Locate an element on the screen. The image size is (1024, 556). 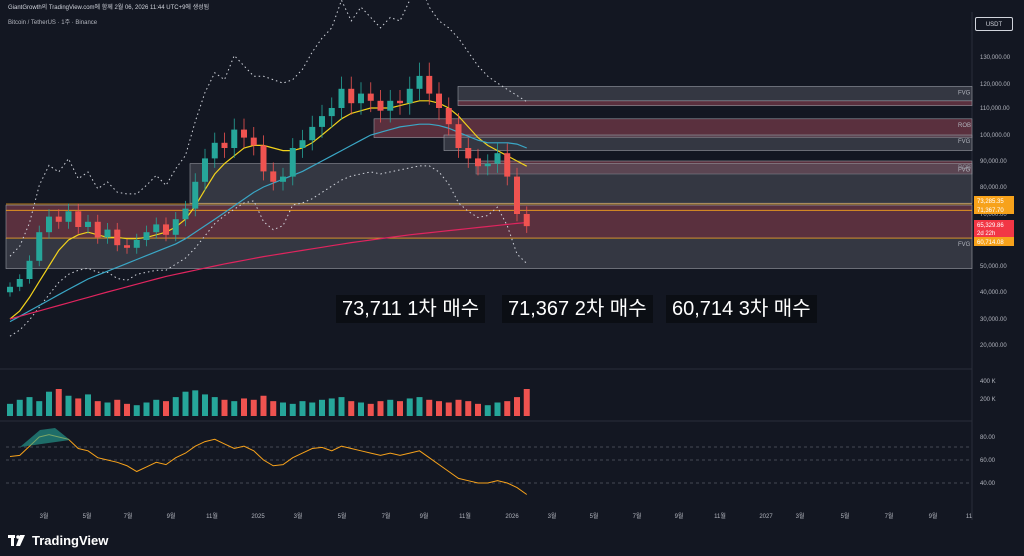
time-tick: 2026 is located at coordinates (512, 517).